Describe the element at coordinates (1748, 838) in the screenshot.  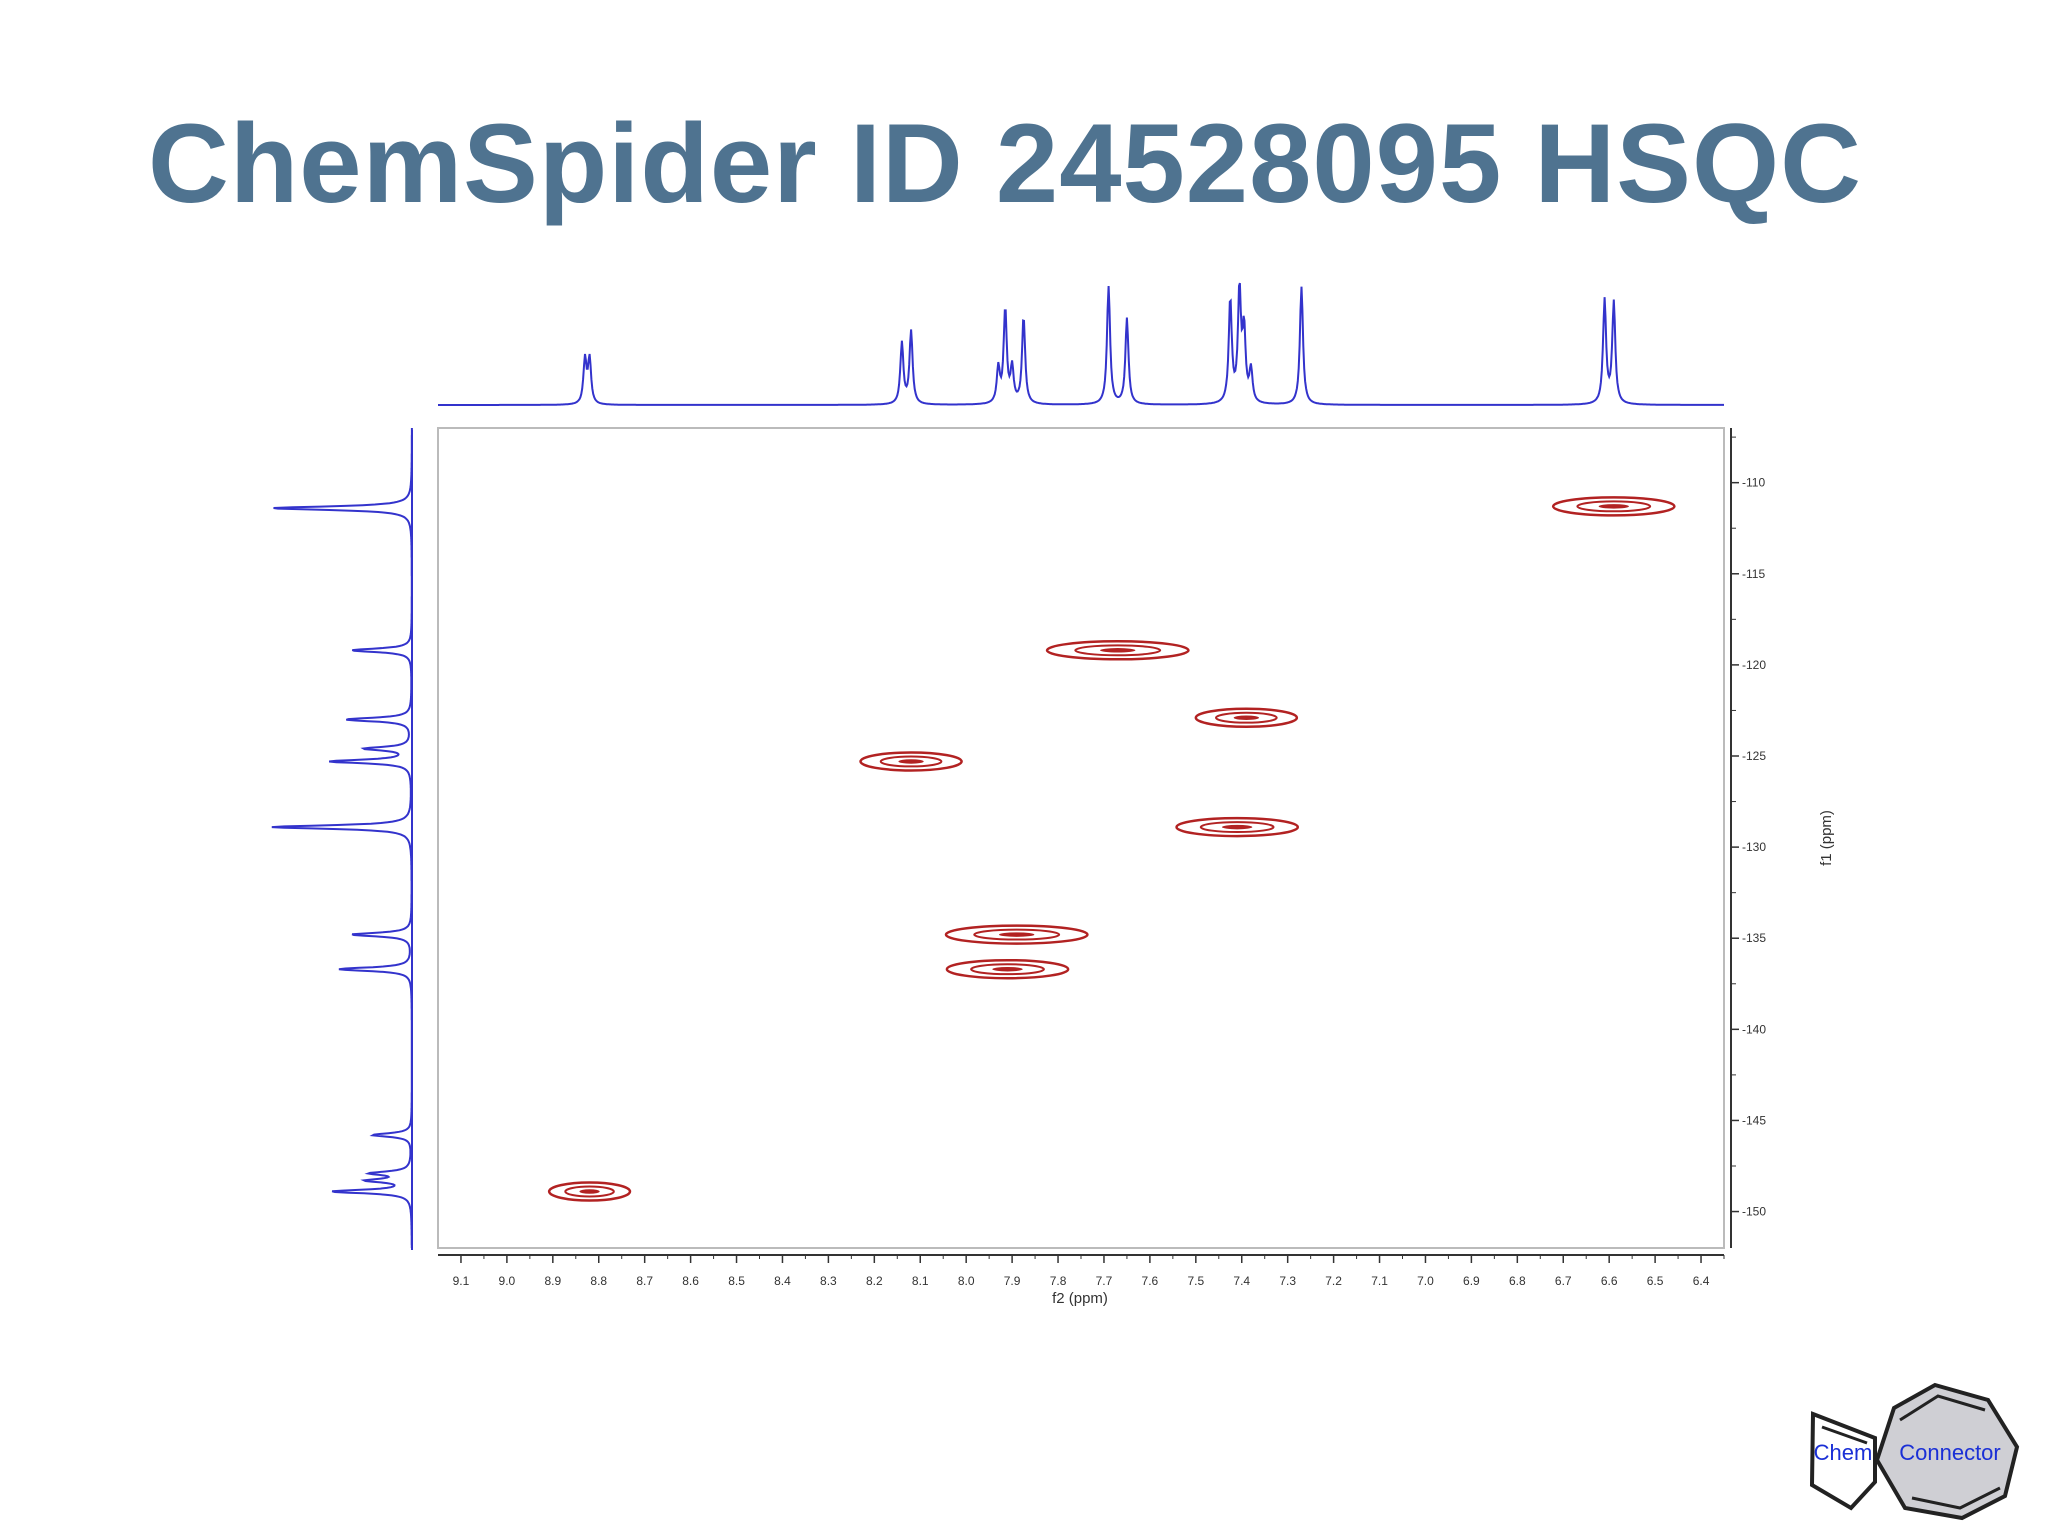
I see `y-axis: -110 -115 -120 -125 -130 -135 -140 -145 -150` at that location.